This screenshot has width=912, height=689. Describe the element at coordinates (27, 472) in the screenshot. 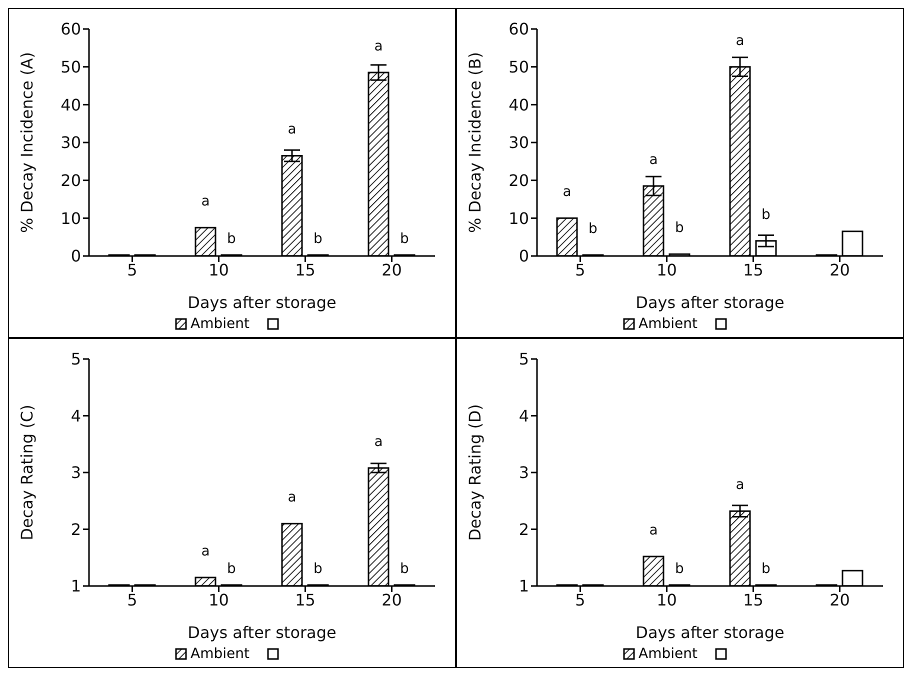

I see `y-axis-title: Decay Rating (C)` at that location.